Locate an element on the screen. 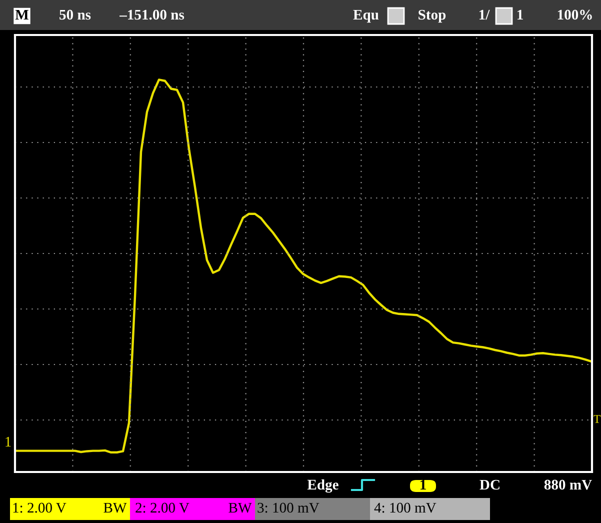 The width and height of the screenshot is (601, 523). text: –151.00 ns is located at coordinates (151, 15).